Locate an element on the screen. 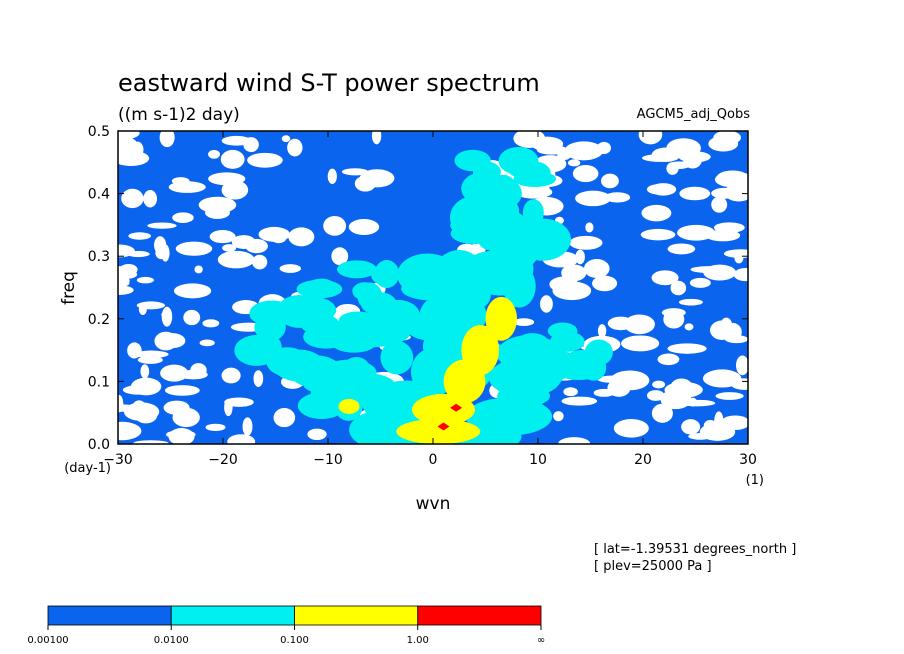 The width and height of the screenshot is (904, 654). y-tick-label: 0.1 is located at coordinates (99, 382).